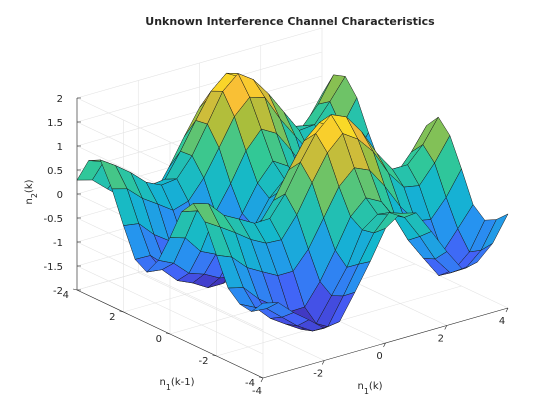 The width and height of the screenshot is (560, 420). Describe the element at coordinates (204, 361) in the screenshot. I see `y-tick-label: -2` at that location.